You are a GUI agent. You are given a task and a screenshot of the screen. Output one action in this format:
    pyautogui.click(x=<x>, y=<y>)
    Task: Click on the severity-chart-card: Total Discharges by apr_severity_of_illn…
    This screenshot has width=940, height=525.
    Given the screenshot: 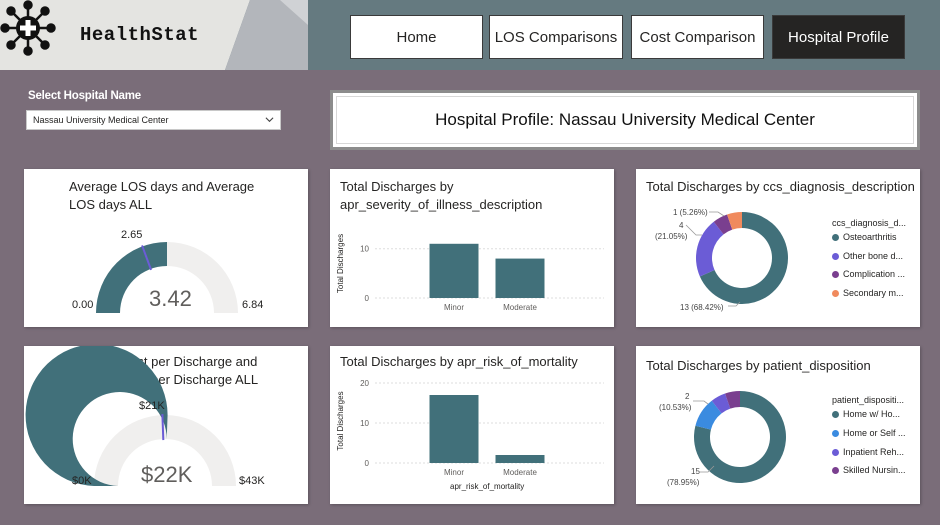 What is the action you would take?
    pyautogui.click(x=472, y=248)
    